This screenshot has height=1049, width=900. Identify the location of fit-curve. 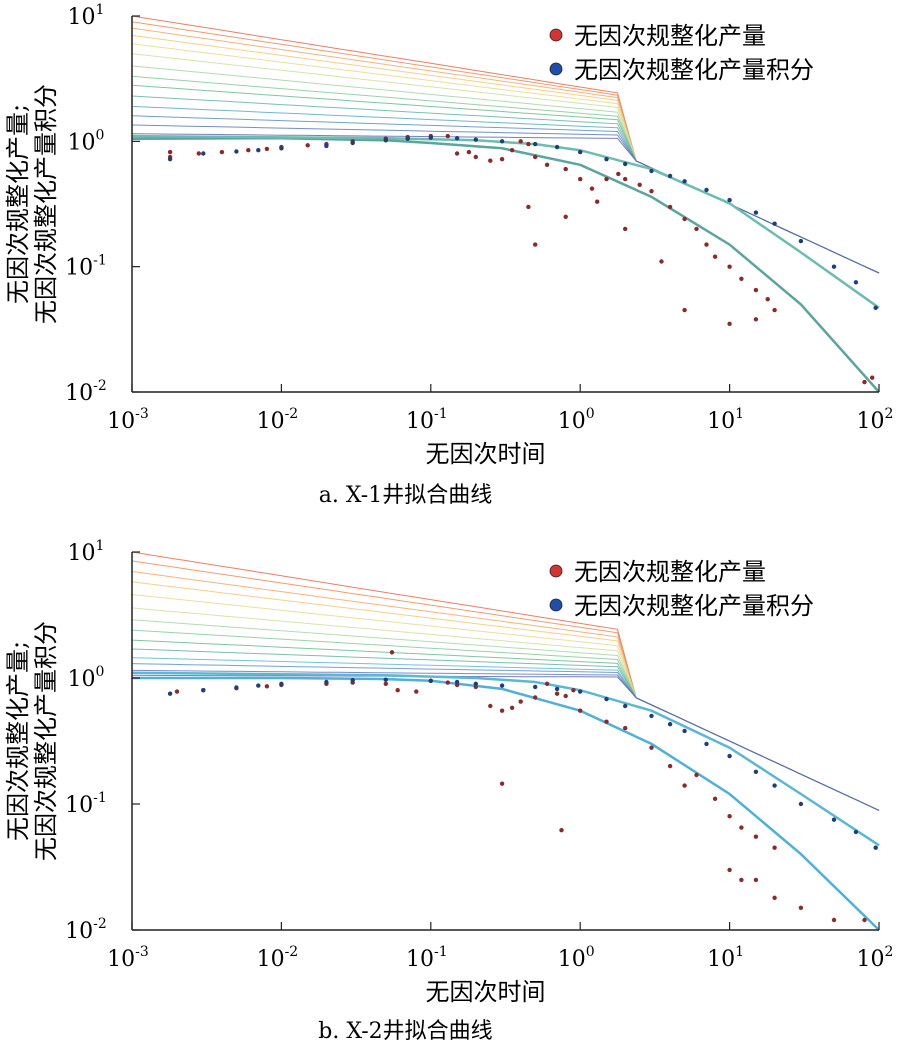
(505, 759).